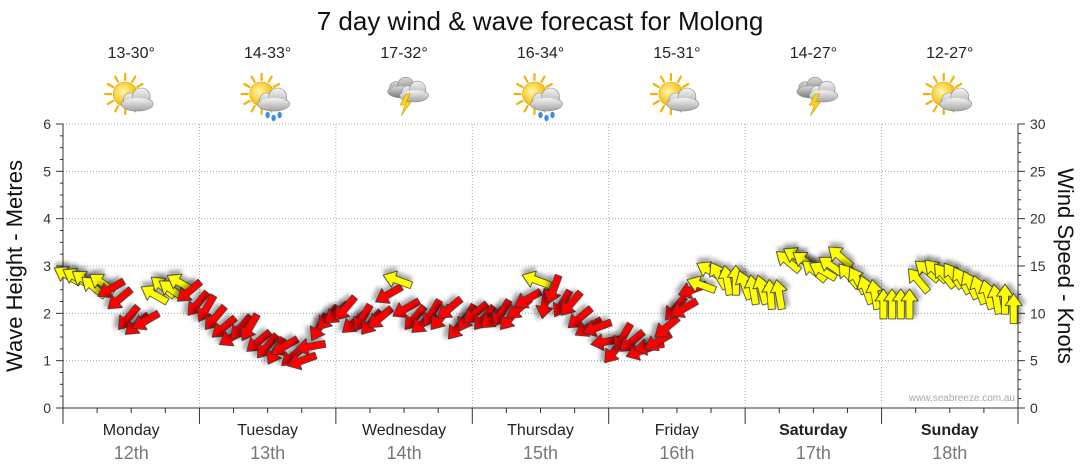  What do you see at coordinates (677, 430) in the screenshot?
I see `day-name: Friday` at bounding box center [677, 430].